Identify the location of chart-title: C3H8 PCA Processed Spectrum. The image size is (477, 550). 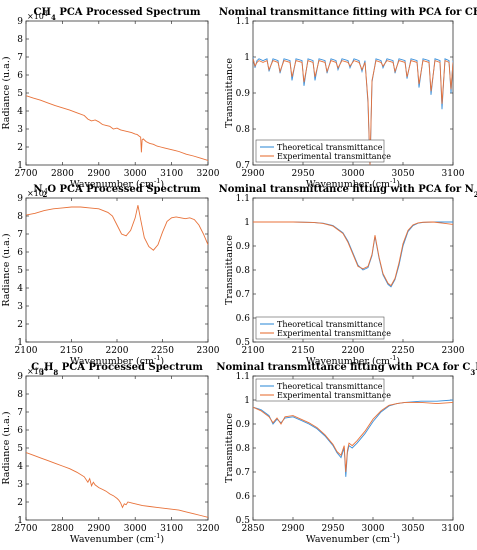
(117, 369).